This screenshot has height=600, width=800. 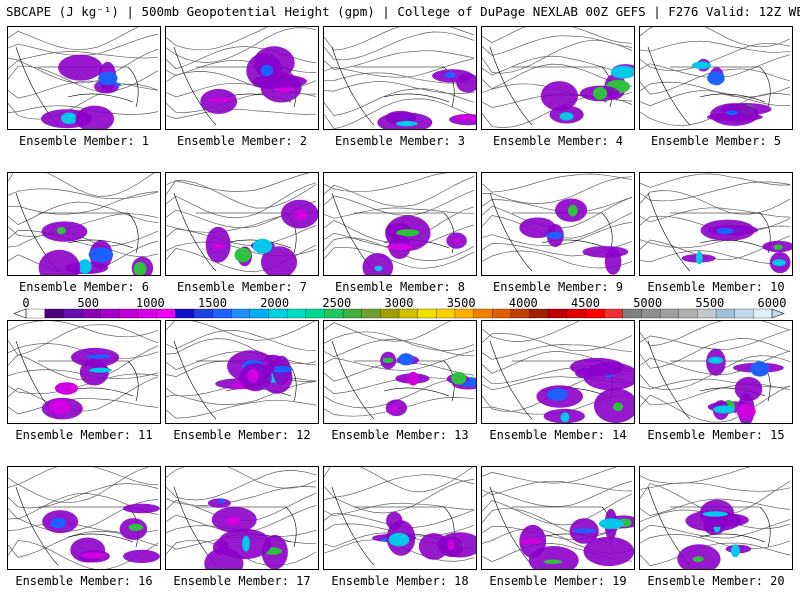 What do you see at coordinates (710, 303) in the screenshot?
I see `colorbar-tick-label: 5500` at bounding box center [710, 303].